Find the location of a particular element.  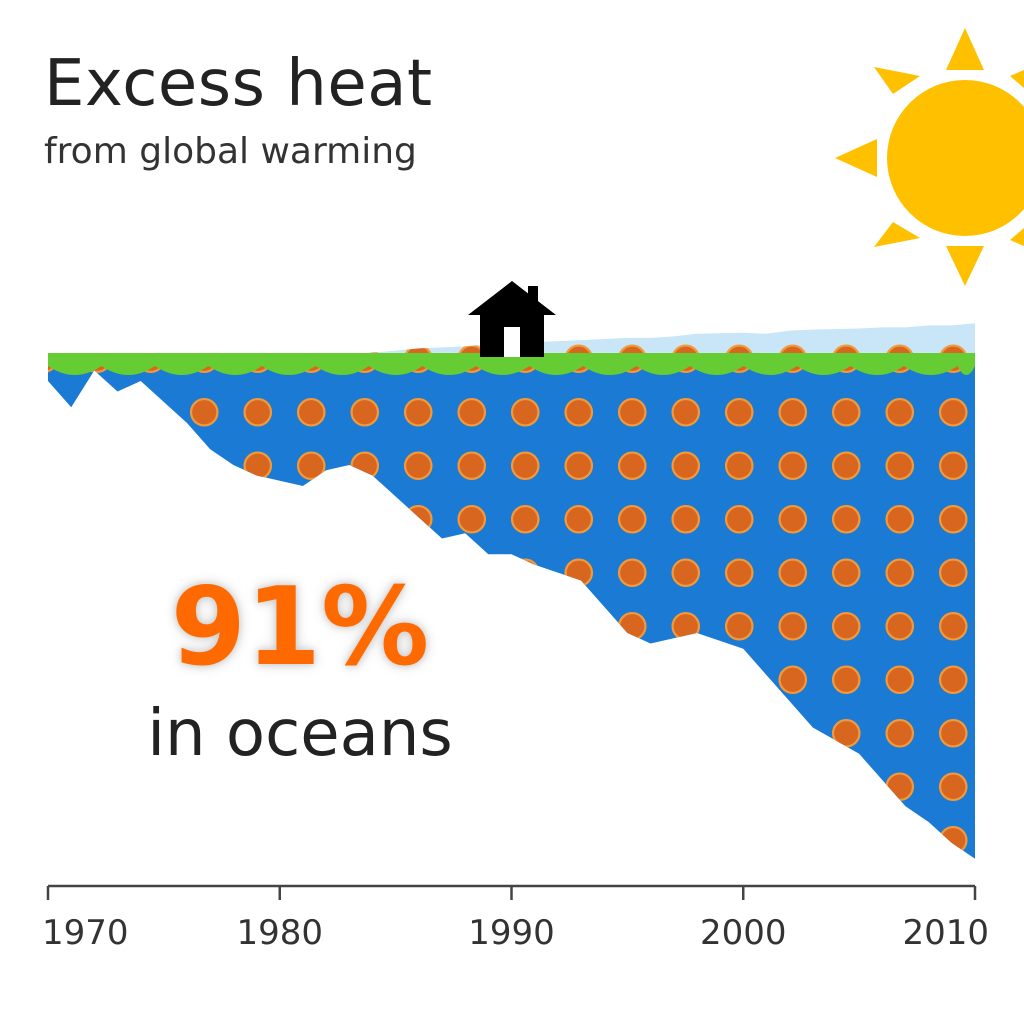

chart-subtitle: from global warming is located at coordinates (230, 151).